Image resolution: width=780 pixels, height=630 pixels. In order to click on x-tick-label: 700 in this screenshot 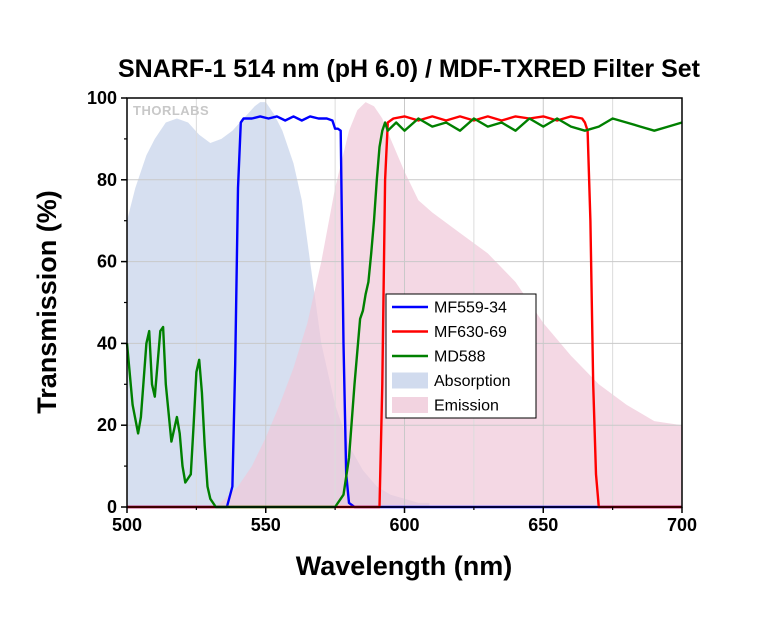, I will do `click(682, 525)`.